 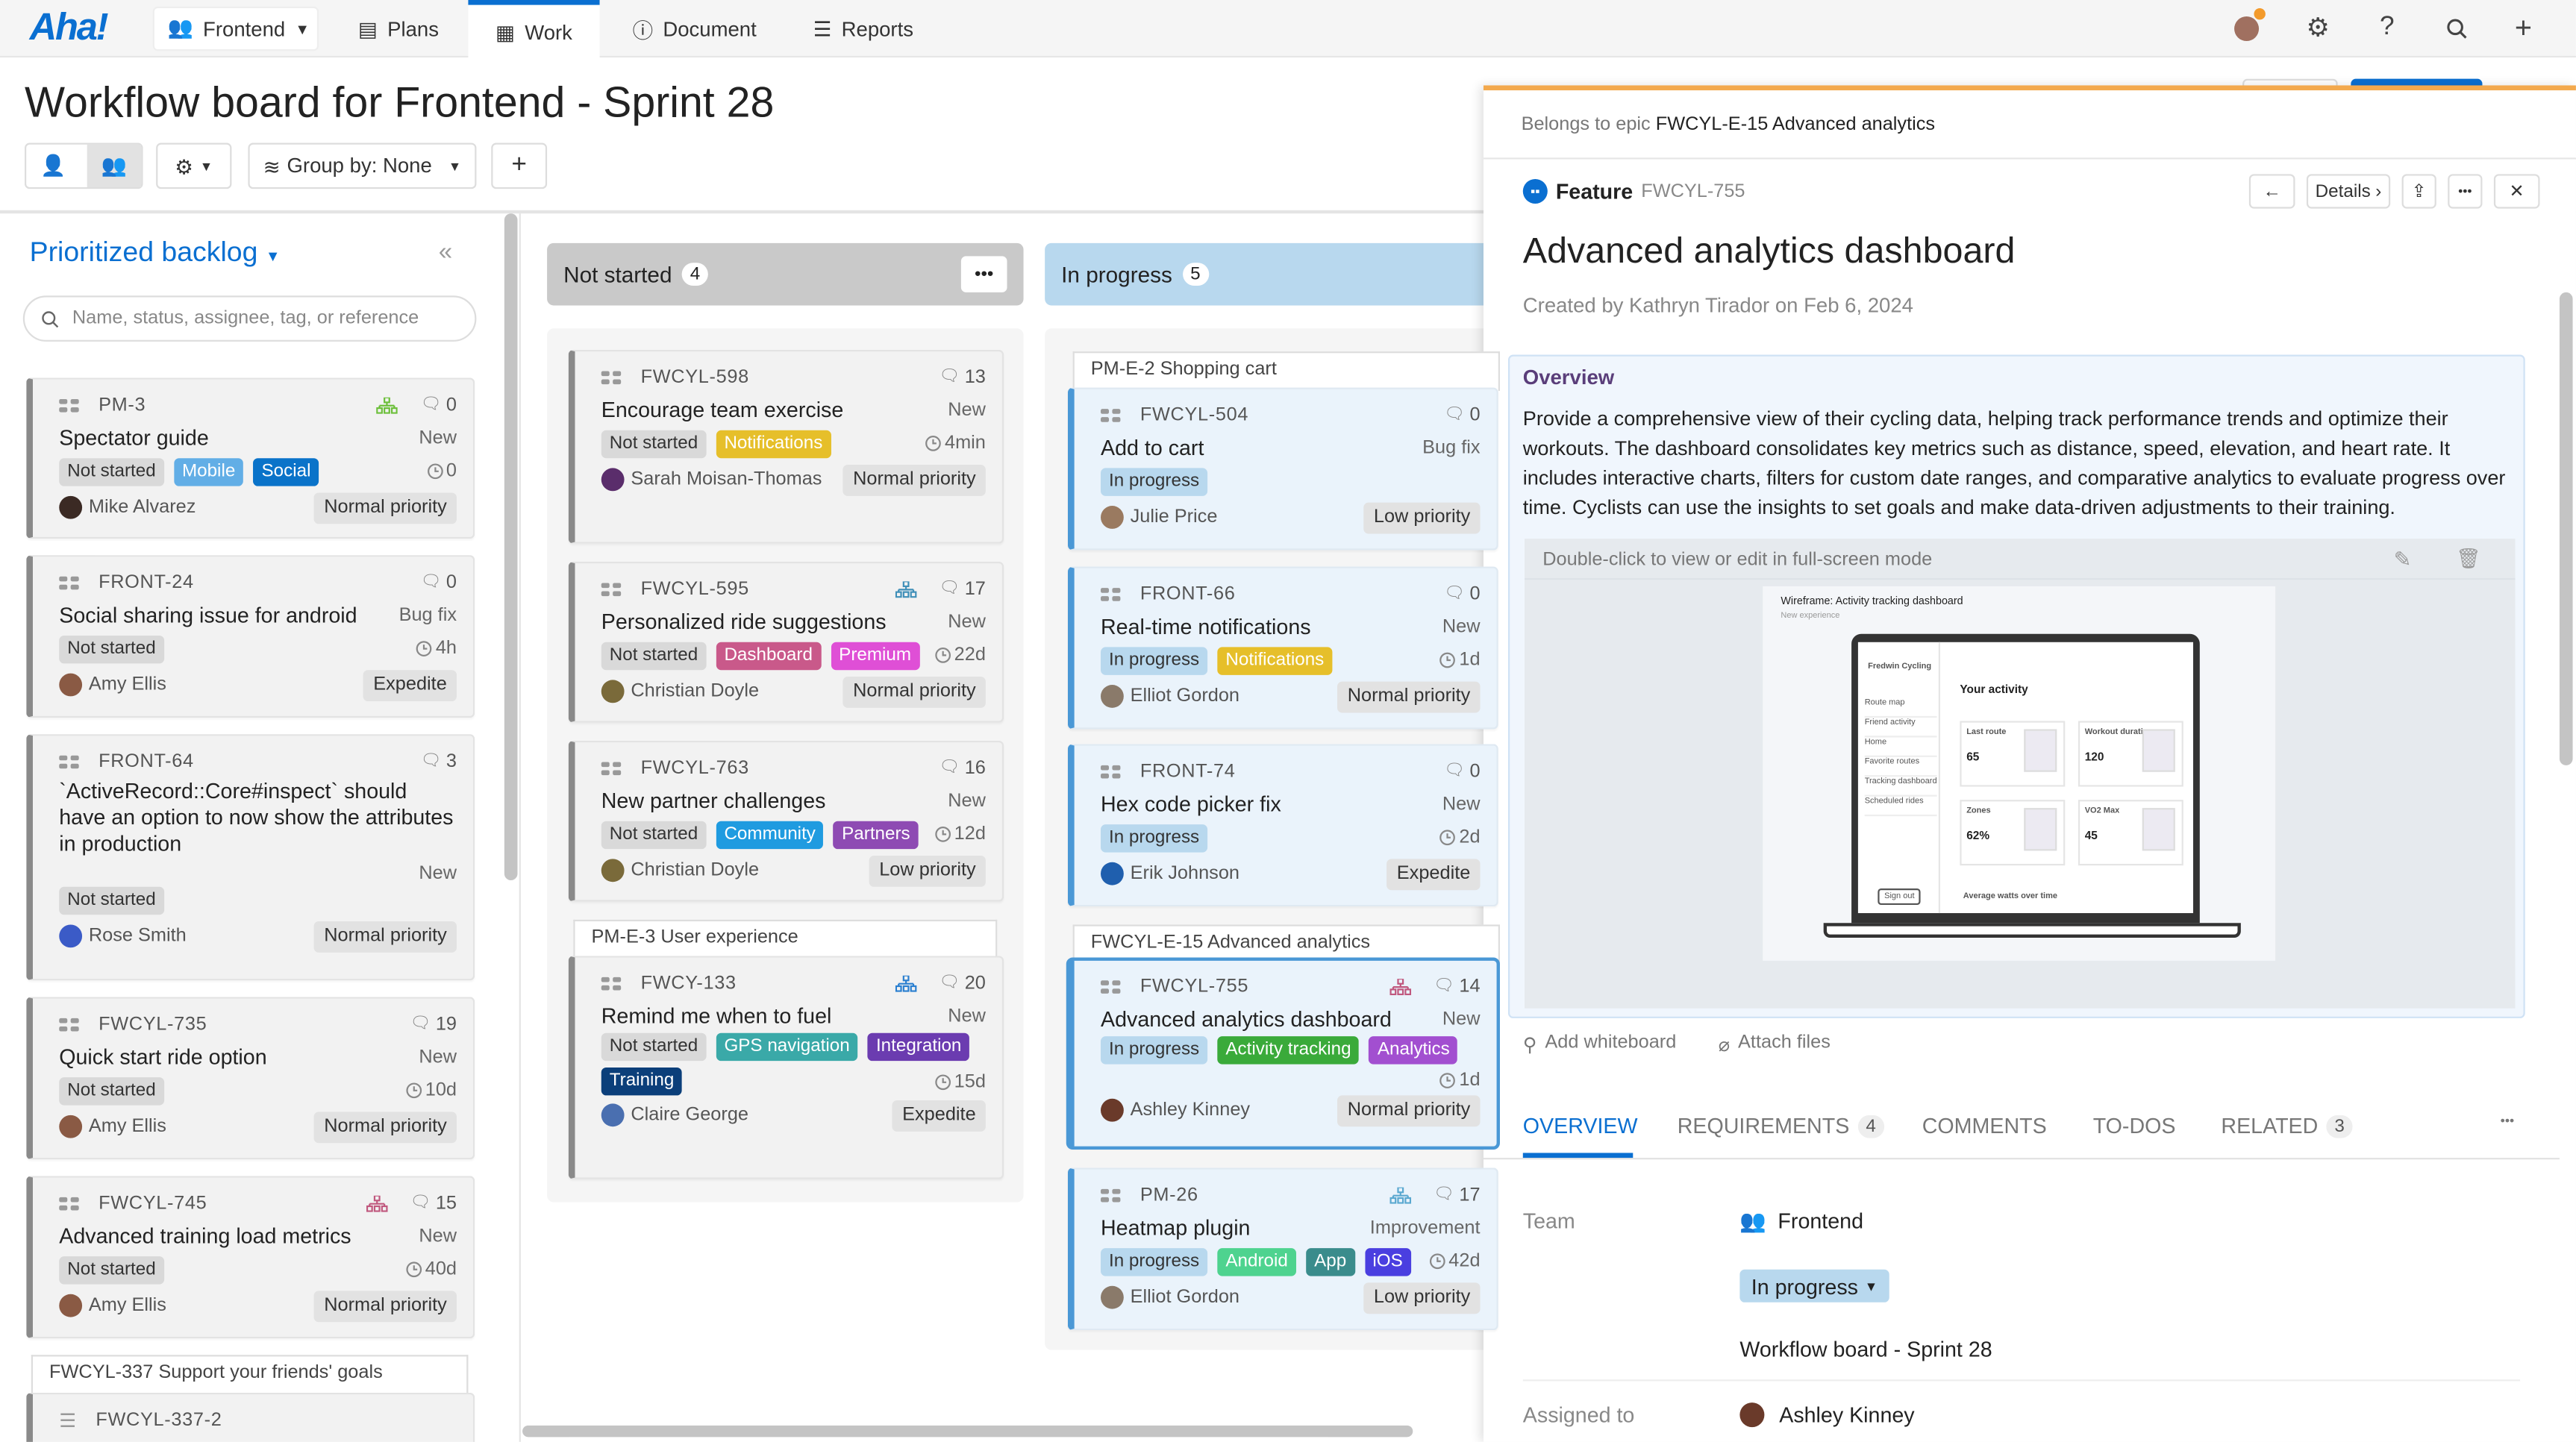 What do you see at coordinates (2507, 1121) in the screenshot?
I see `tabs-more-button: •••` at bounding box center [2507, 1121].